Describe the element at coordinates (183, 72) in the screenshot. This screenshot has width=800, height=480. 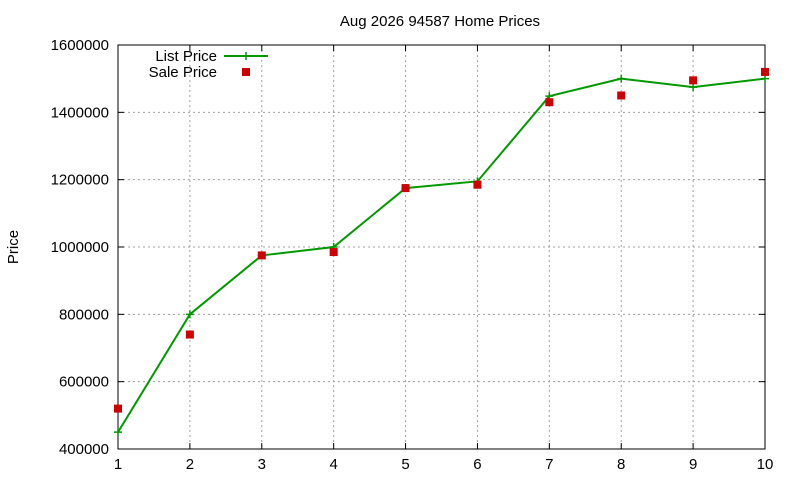
I see `legend-label: Sale Price` at that location.